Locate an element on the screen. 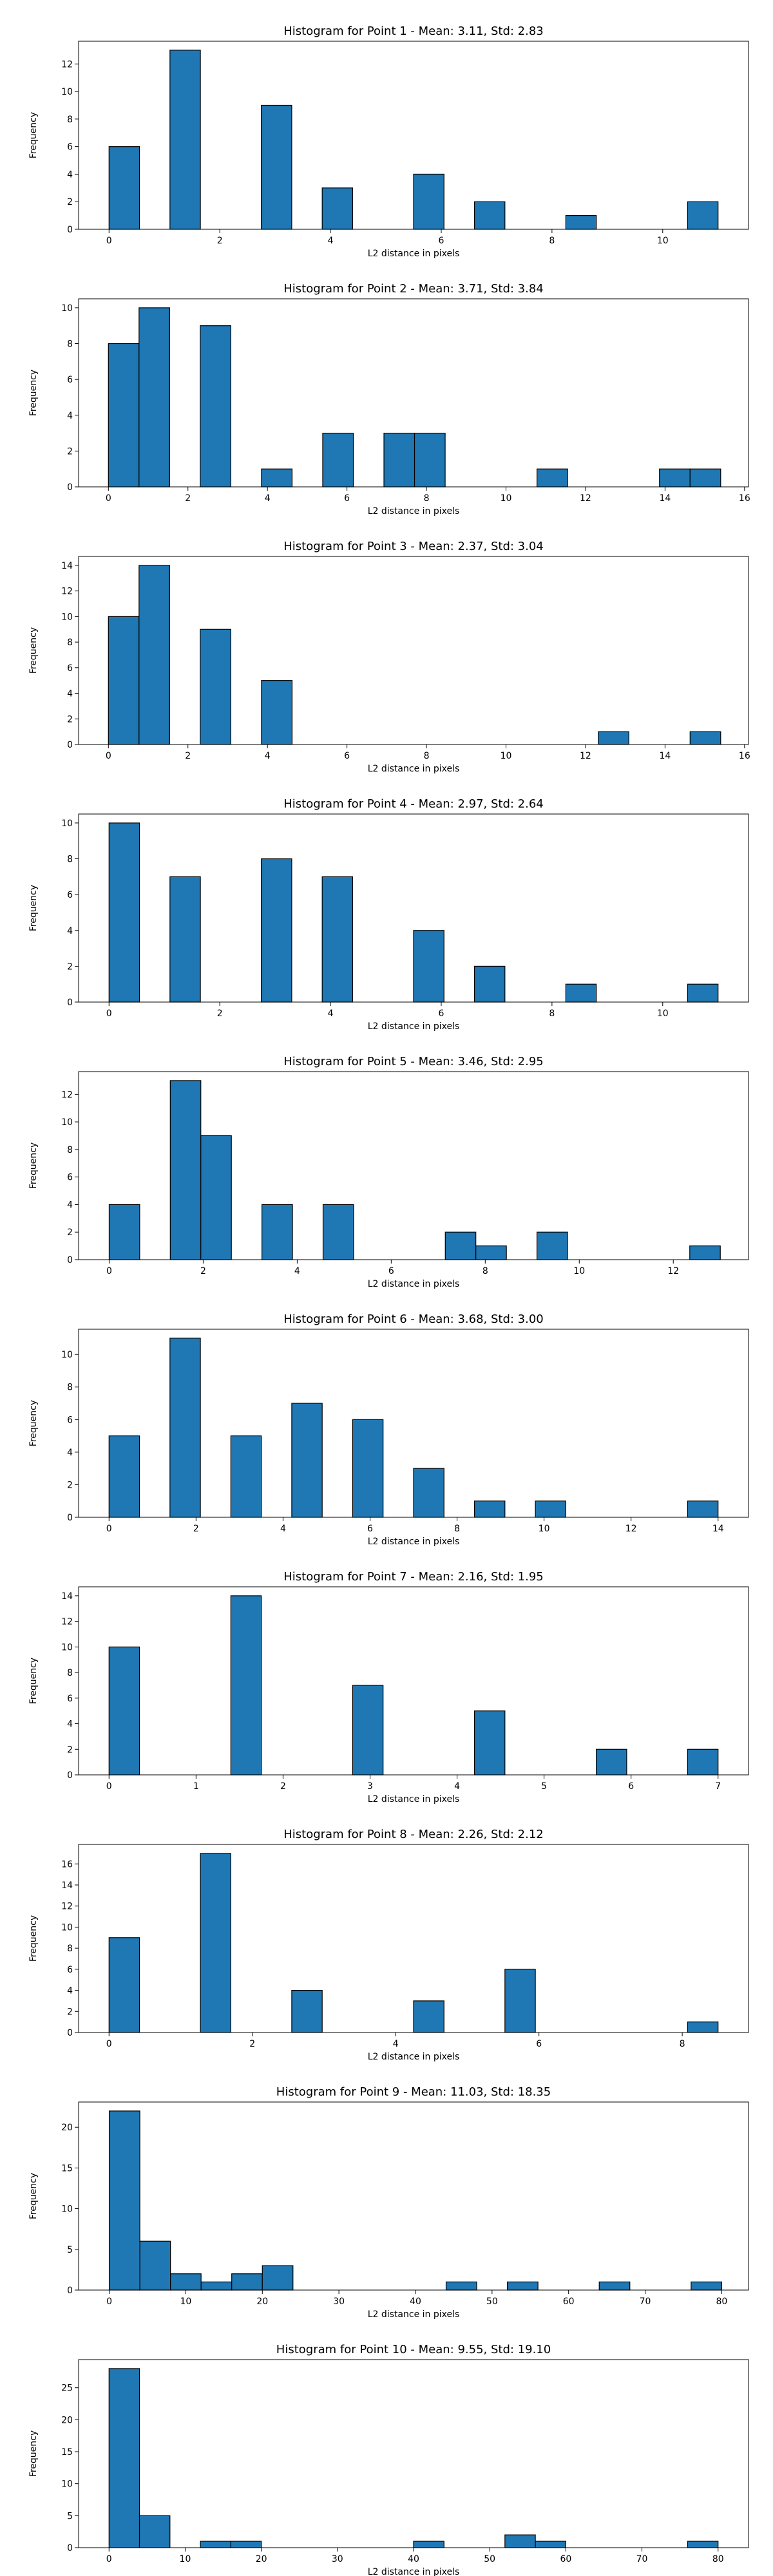 This screenshot has height=2576, width=773. plot-frame is located at coordinates (414, 135).